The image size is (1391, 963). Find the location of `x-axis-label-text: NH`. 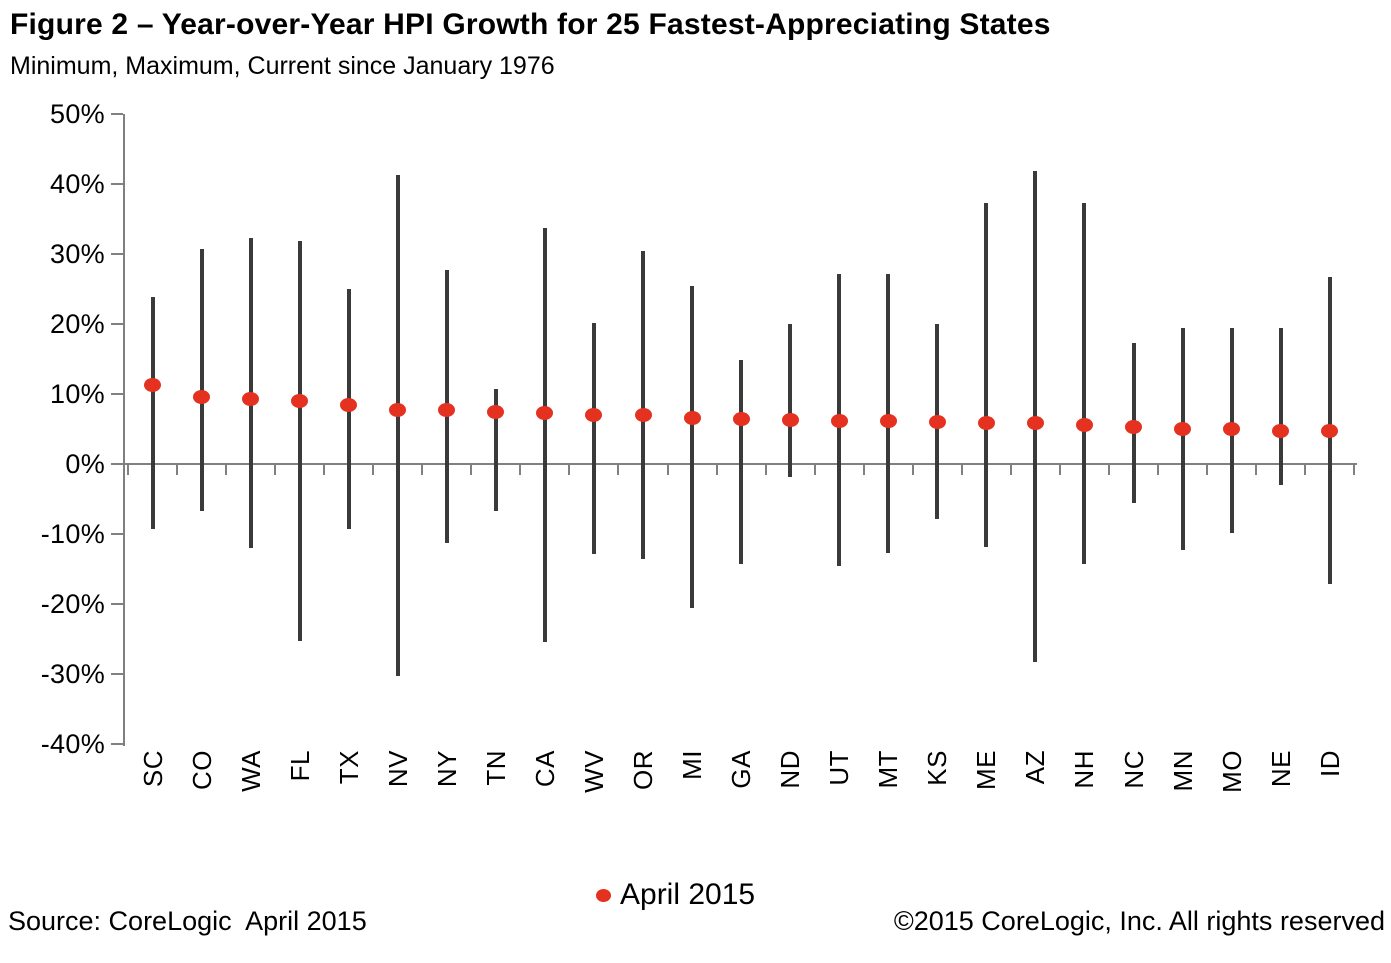

x-axis-label-text: NH is located at coordinates (1084, 769).